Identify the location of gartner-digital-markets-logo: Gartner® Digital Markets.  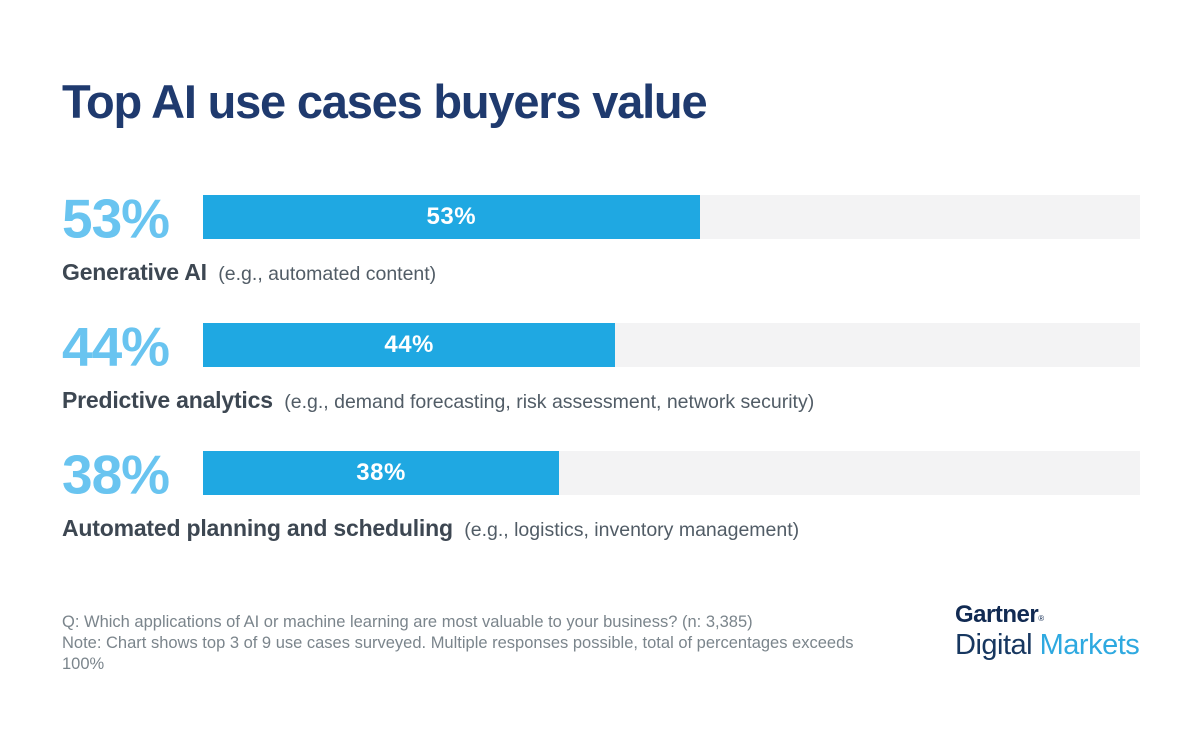
(1047, 632).